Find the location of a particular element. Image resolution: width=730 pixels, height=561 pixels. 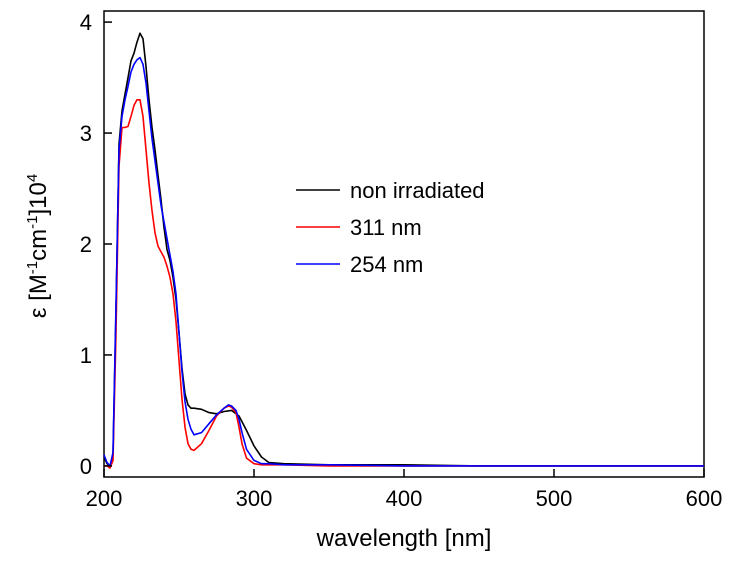

y-axis-title-mid: cm is located at coordinates (38, 245).